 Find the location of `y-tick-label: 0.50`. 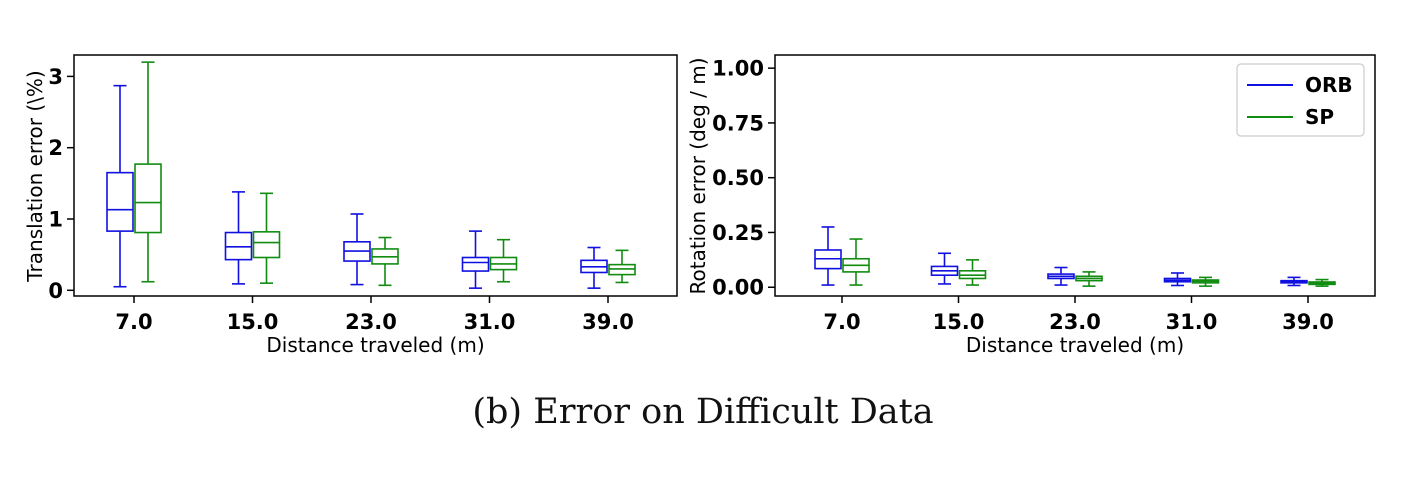

y-tick-label: 0.50 is located at coordinates (738, 178).